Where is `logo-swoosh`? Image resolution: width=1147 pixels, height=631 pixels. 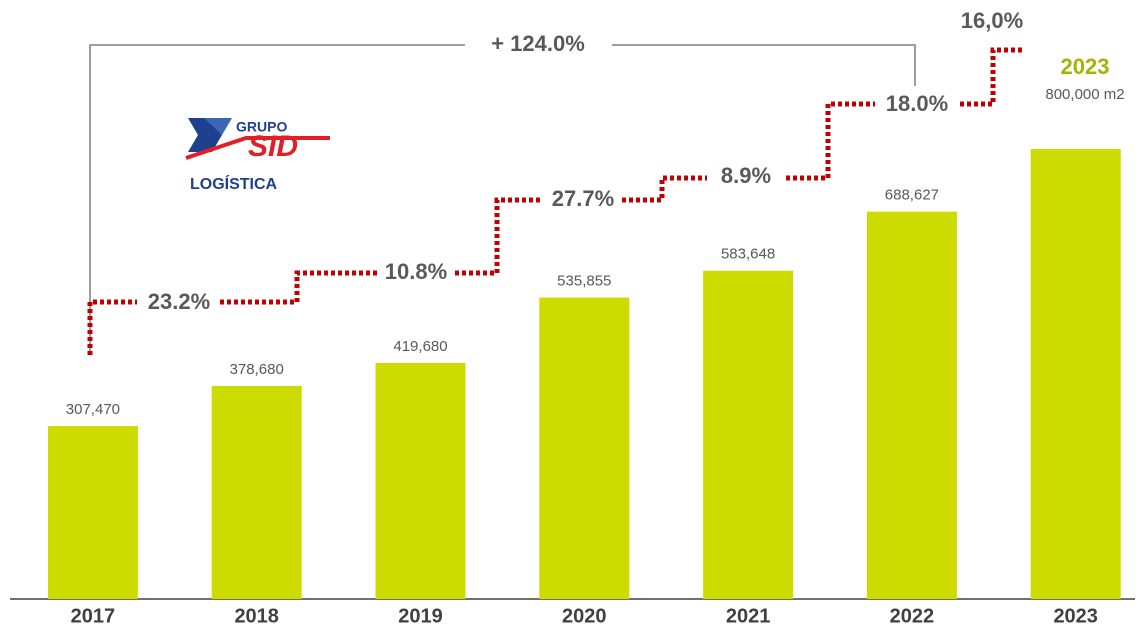 logo-swoosh is located at coordinates (257, 148).